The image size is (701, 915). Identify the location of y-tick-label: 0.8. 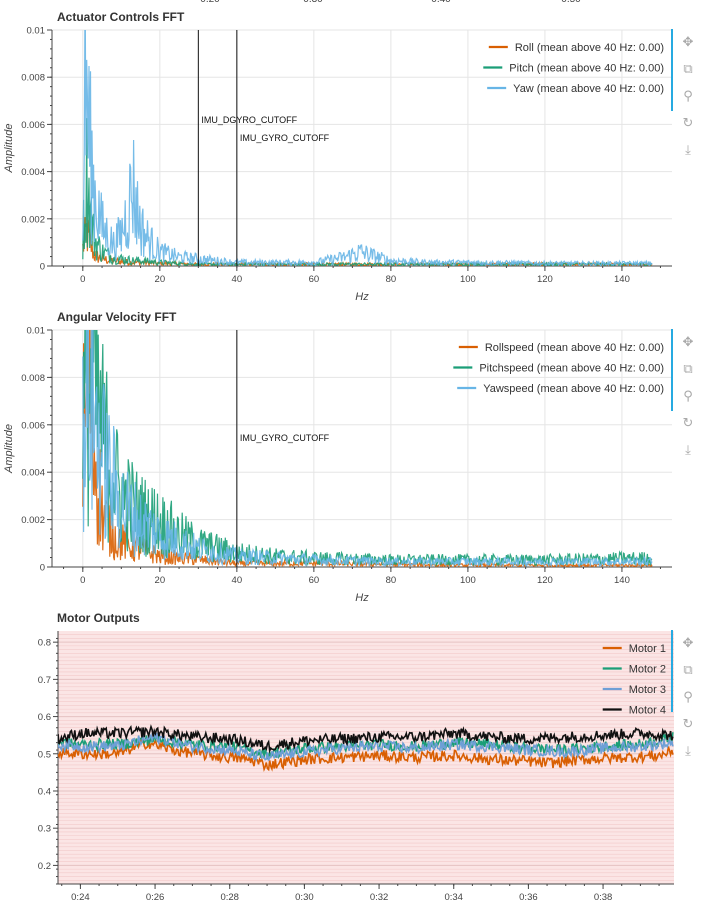
(44, 643).